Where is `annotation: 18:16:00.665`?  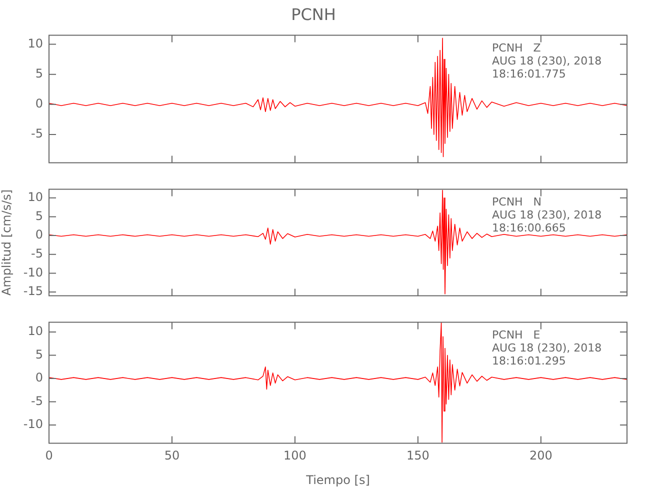 annotation: 18:16:00.665 is located at coordinates (529, 228).